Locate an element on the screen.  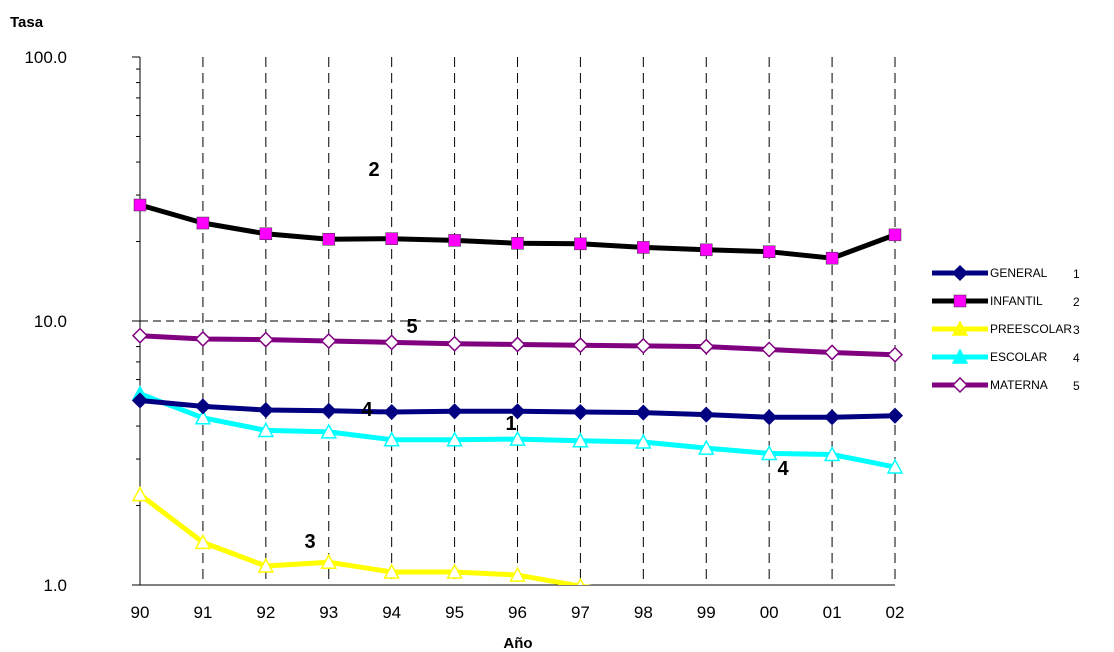
annotation-label: 2 is located at coordinates (373, 170).